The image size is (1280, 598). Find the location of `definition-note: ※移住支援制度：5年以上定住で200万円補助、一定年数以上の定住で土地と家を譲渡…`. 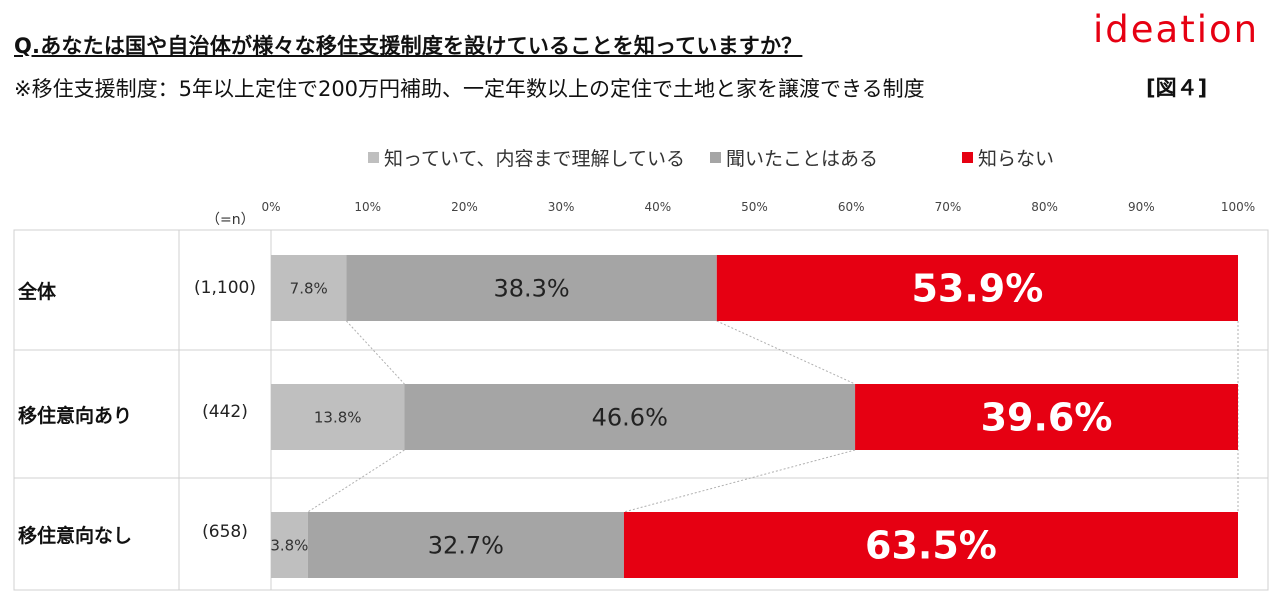

definition-note: ※移住支援制度：5年以上定住で200万円補助、一定年数以上の定住で土地と家を譲渡… is located at coordinates (469, 89).